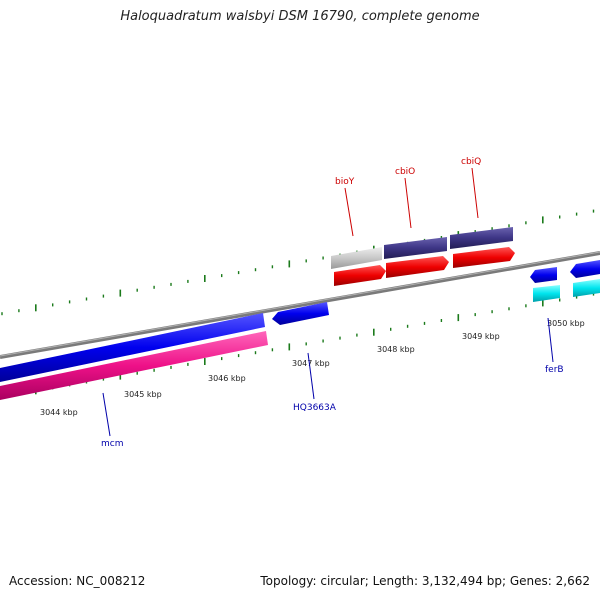 The width and height of the screenshot is (600, 600). I want to click on gene-label-mcm: mcm, so click(112, 444).